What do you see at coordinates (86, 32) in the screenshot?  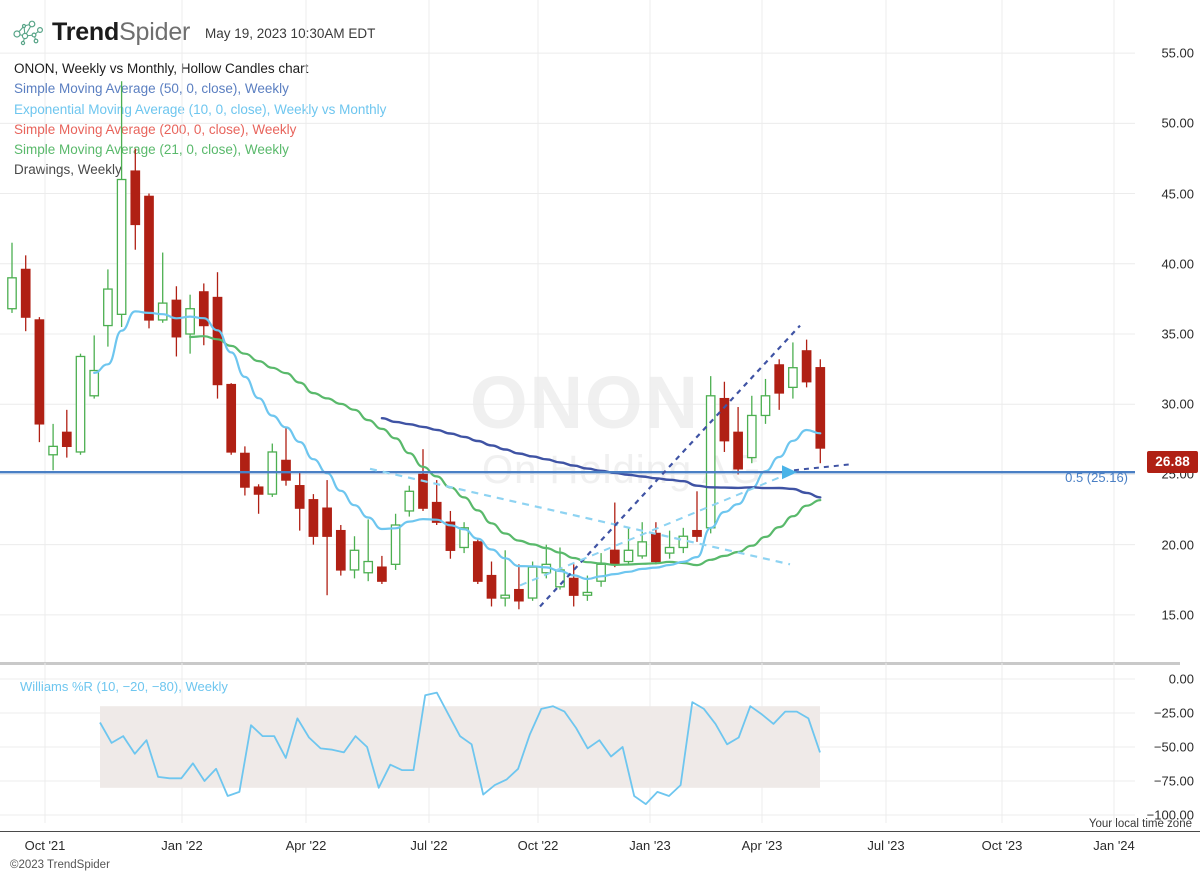 I see `brand-bold: Trend` at bounding box center [86, 32].